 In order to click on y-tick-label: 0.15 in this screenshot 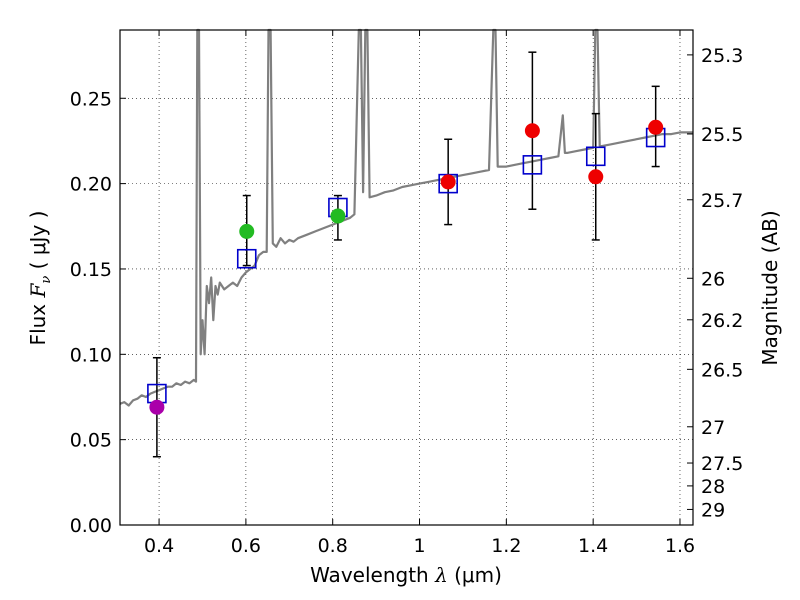, I will do `click(91, 270)`.